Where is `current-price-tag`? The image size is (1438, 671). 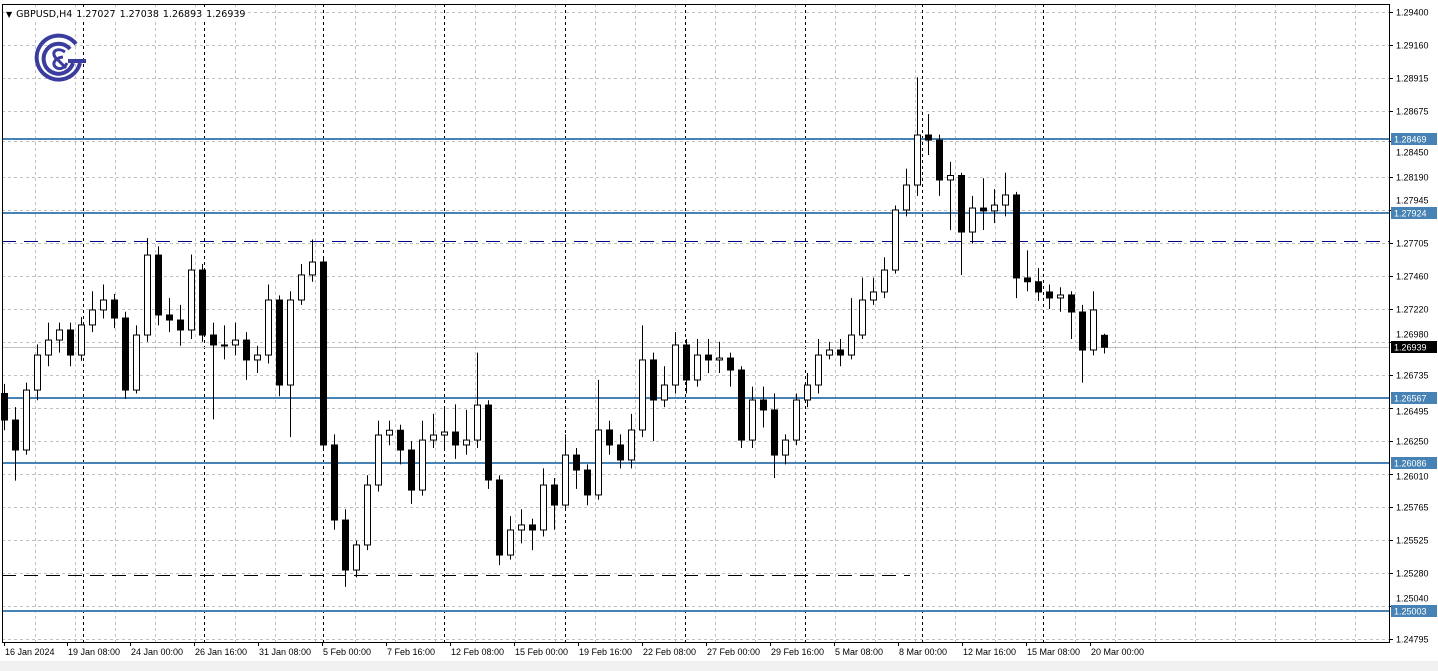 current-price-tag is located at coordinates (1414, 347).